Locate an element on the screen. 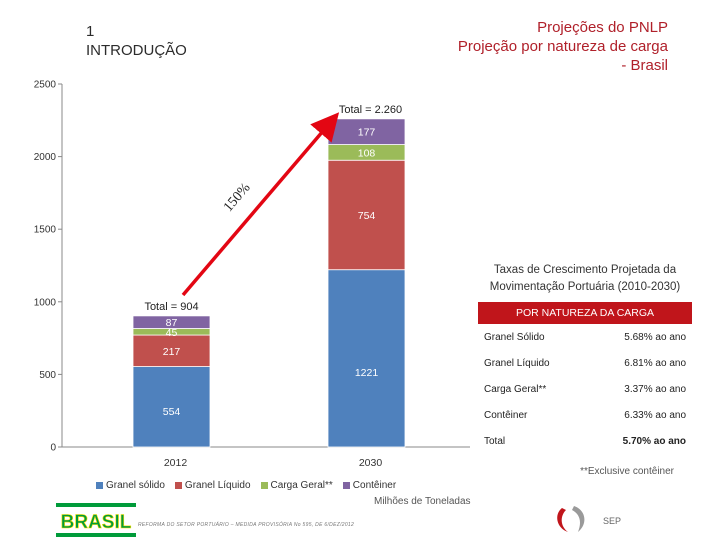  rates-row-value: 3.37% ao ano is located at coordinates (655, 389).